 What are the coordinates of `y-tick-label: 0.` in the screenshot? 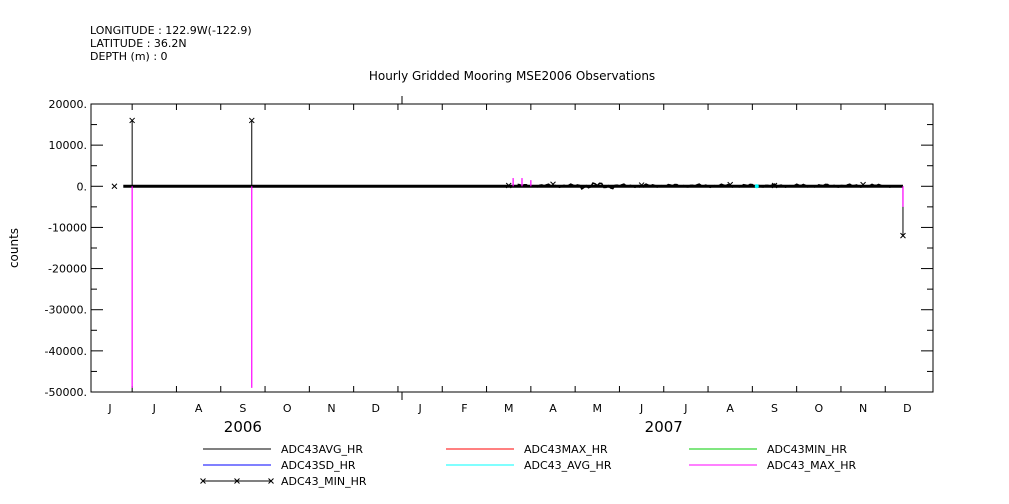 It's located at (82, 186).